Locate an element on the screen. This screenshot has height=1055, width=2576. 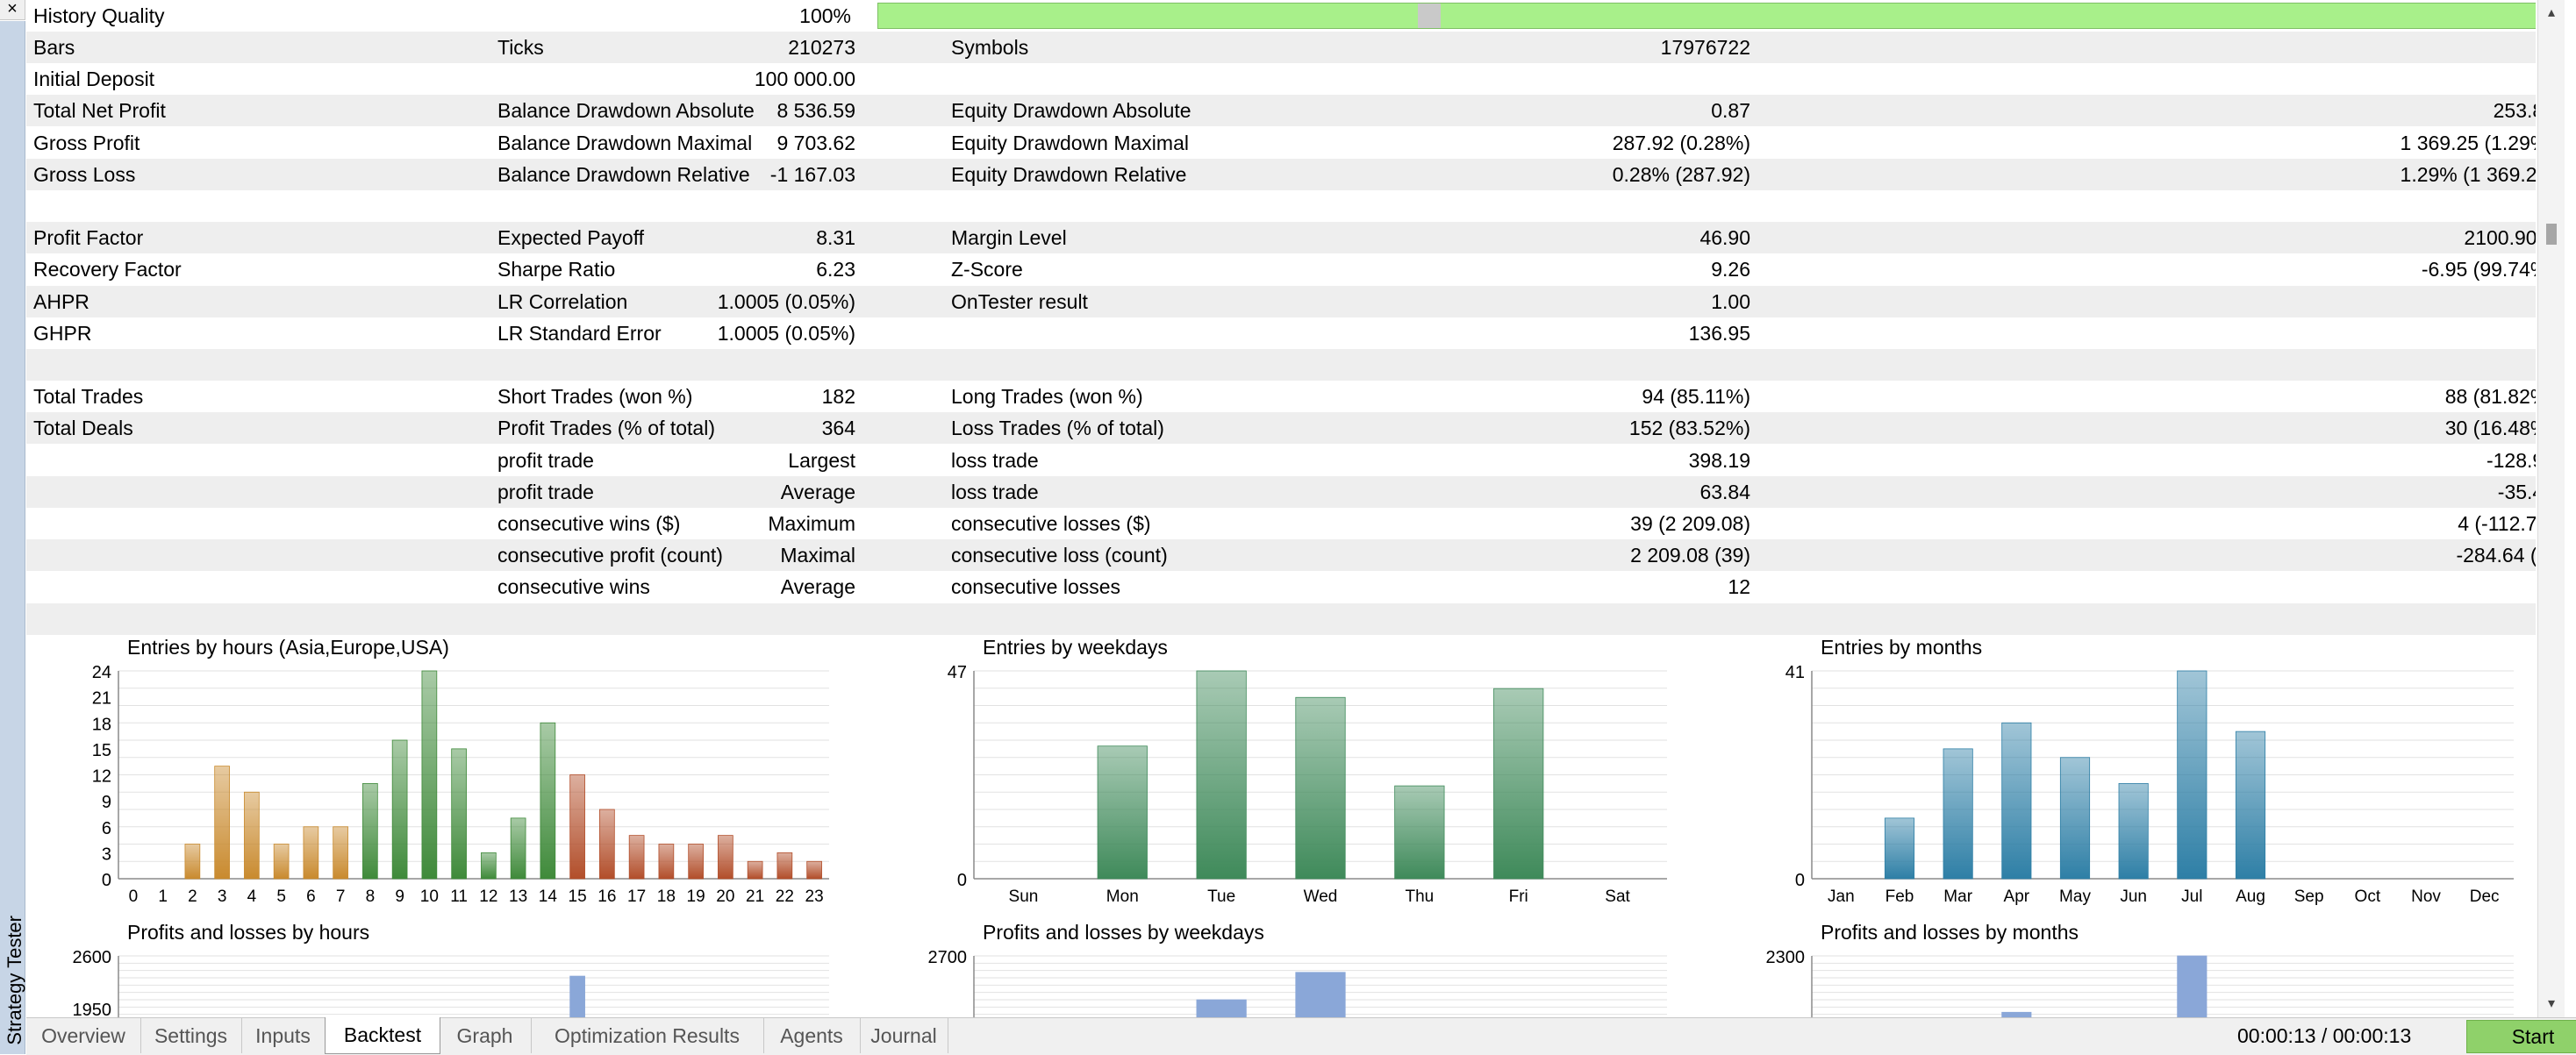
close-panel-button: × is located at coordinates (12, 10).